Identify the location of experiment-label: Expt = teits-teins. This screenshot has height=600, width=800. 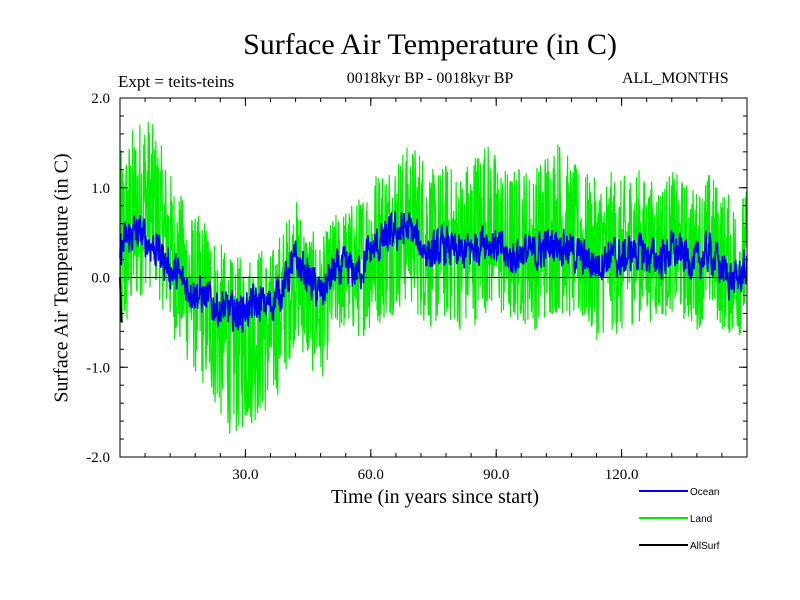
(176, 81).